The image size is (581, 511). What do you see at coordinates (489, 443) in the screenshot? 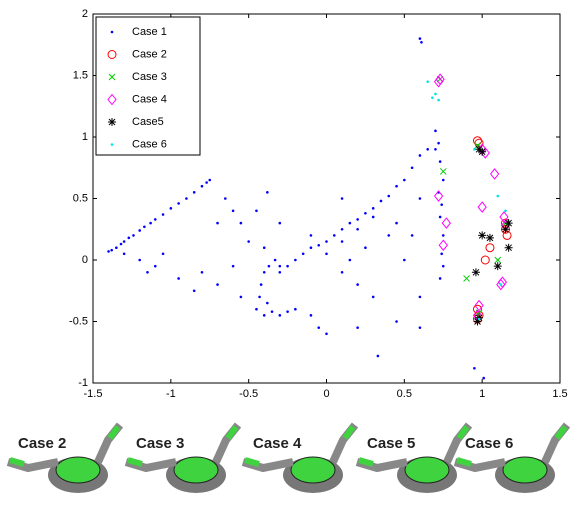
I see `panel-label: Case 6` at bounding box center [489, 443].